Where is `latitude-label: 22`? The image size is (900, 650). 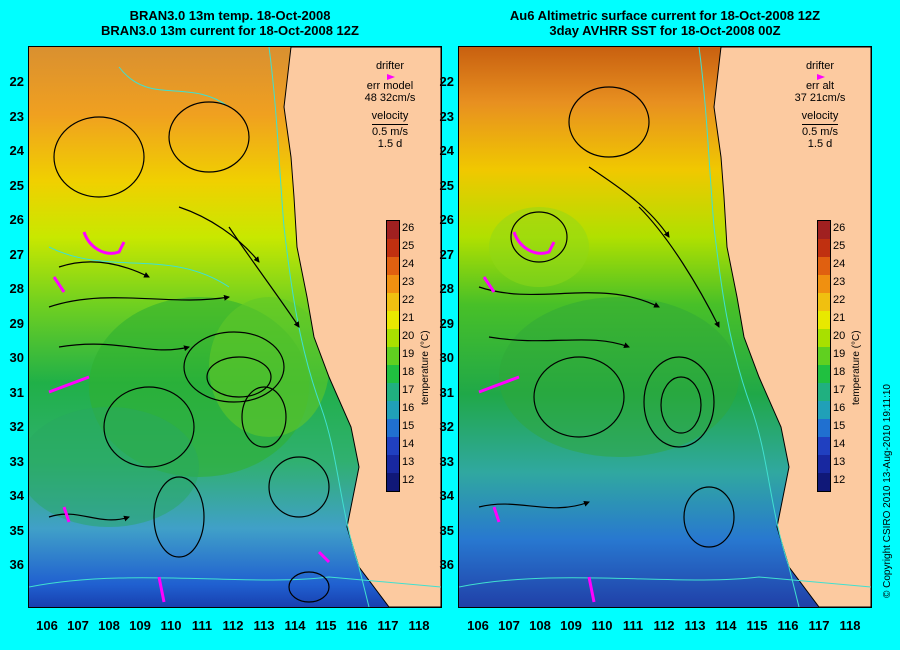
latitude-label: 22 is located at coordinates (16, 81).